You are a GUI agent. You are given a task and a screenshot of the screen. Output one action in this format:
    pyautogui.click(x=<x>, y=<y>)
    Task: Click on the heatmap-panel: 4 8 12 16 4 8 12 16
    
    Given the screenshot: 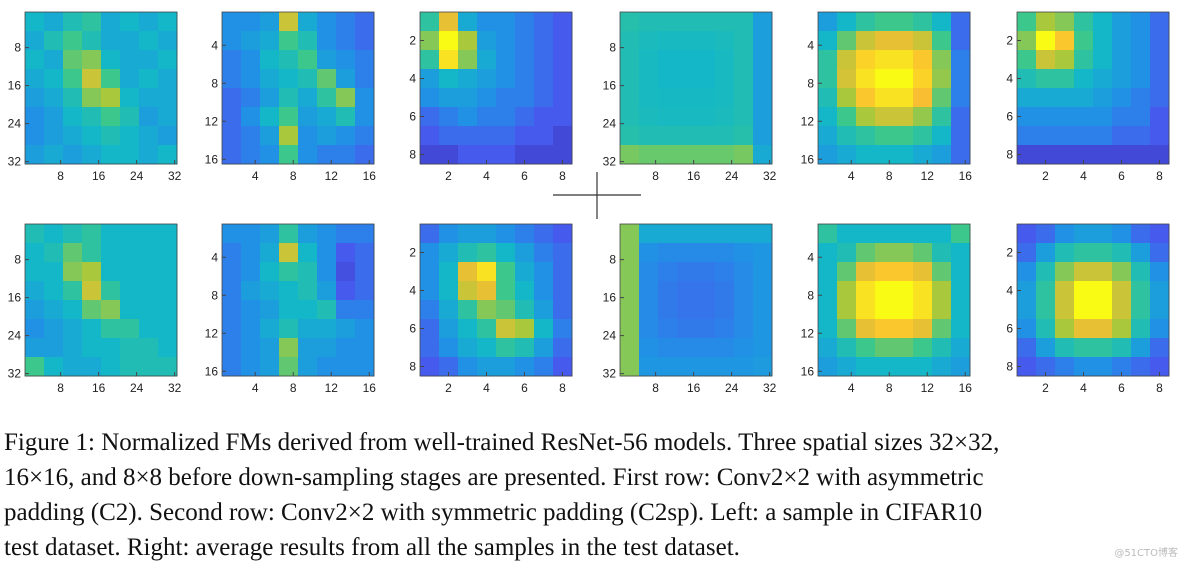 What is the action you would take?
    pyautogui.click(x=290, y=97)
    